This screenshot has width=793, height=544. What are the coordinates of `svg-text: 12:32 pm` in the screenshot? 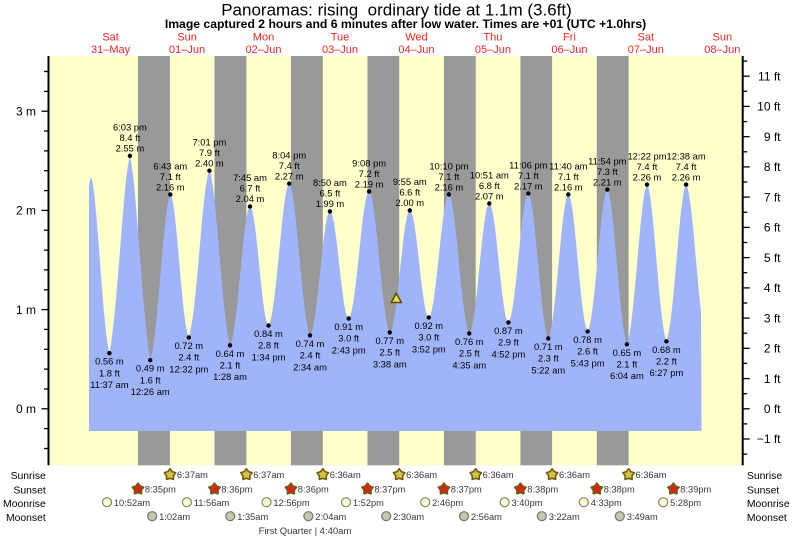 It's located at (188, 368).